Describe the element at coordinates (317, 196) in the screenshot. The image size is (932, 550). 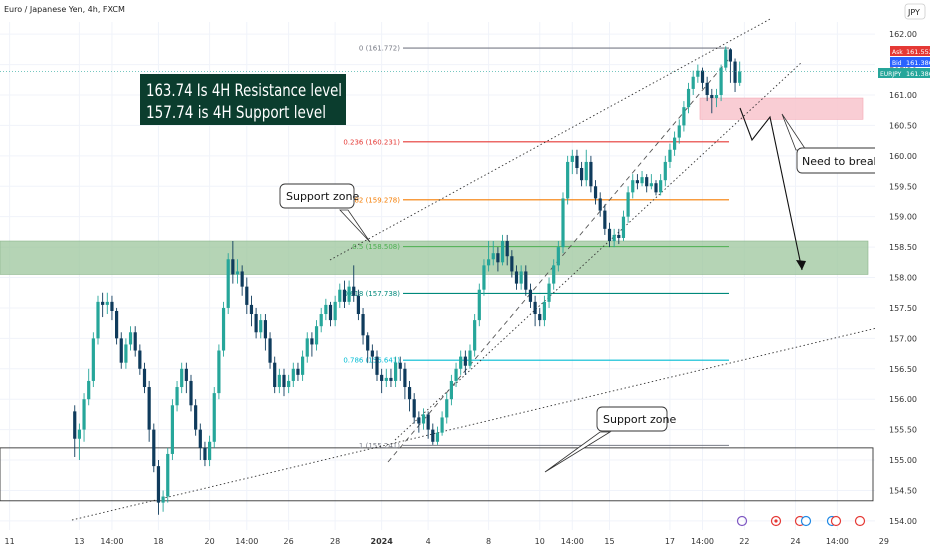
I see `support-zone-callout-upper` at that location.